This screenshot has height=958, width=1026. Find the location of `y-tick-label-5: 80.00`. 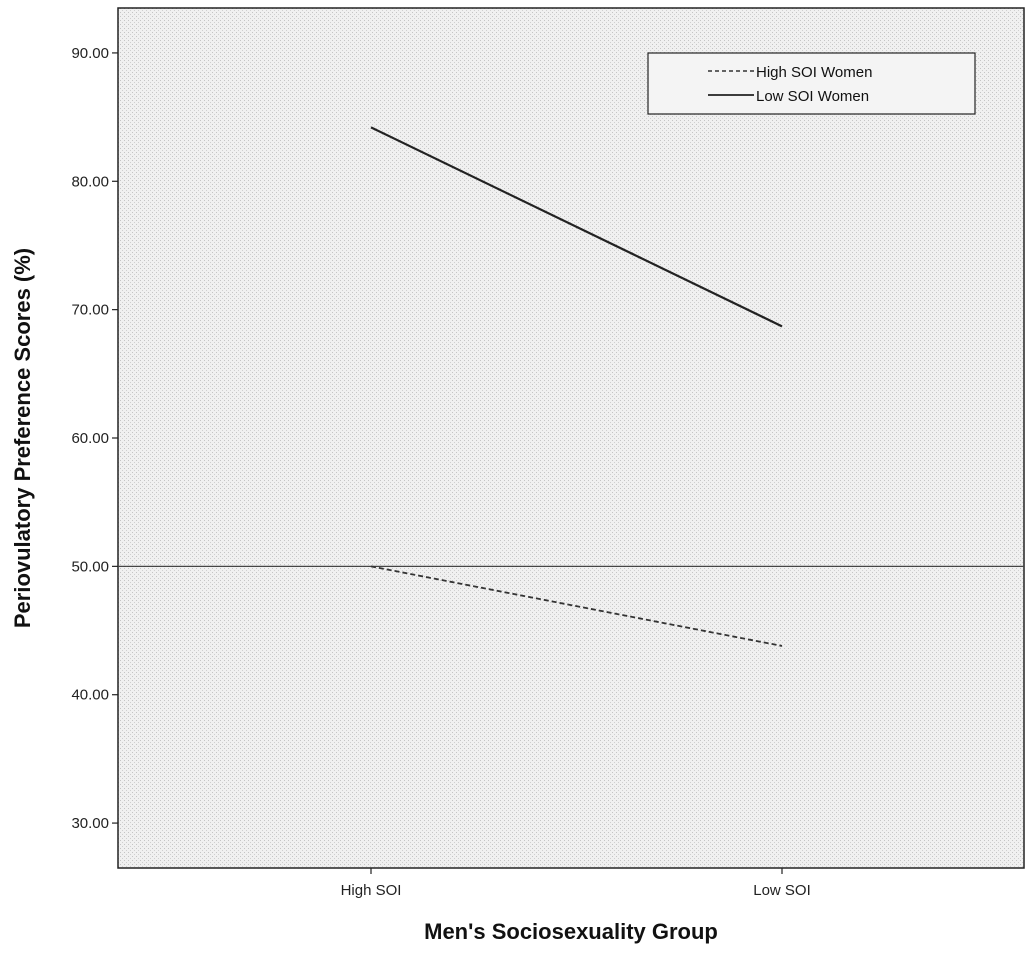

y-tick-label-5: 80.00 is located at coordinates (90, 181).